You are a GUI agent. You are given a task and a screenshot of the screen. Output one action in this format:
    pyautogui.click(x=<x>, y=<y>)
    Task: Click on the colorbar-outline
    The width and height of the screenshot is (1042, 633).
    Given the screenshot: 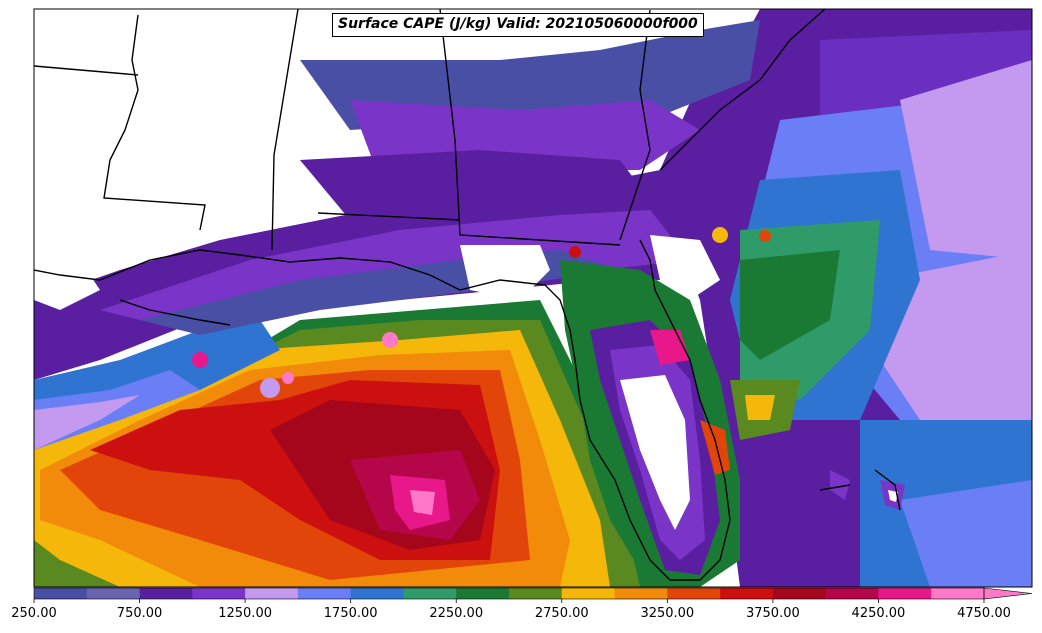 What is the action you would take?
    pyautogui.click(x=509, y=593)
    